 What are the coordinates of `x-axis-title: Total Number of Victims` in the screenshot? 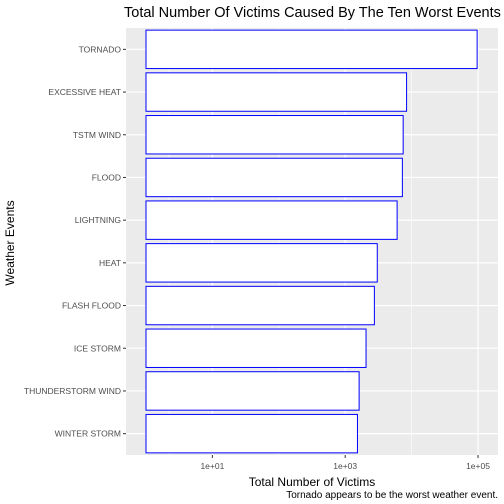 It's located at (312, 482).